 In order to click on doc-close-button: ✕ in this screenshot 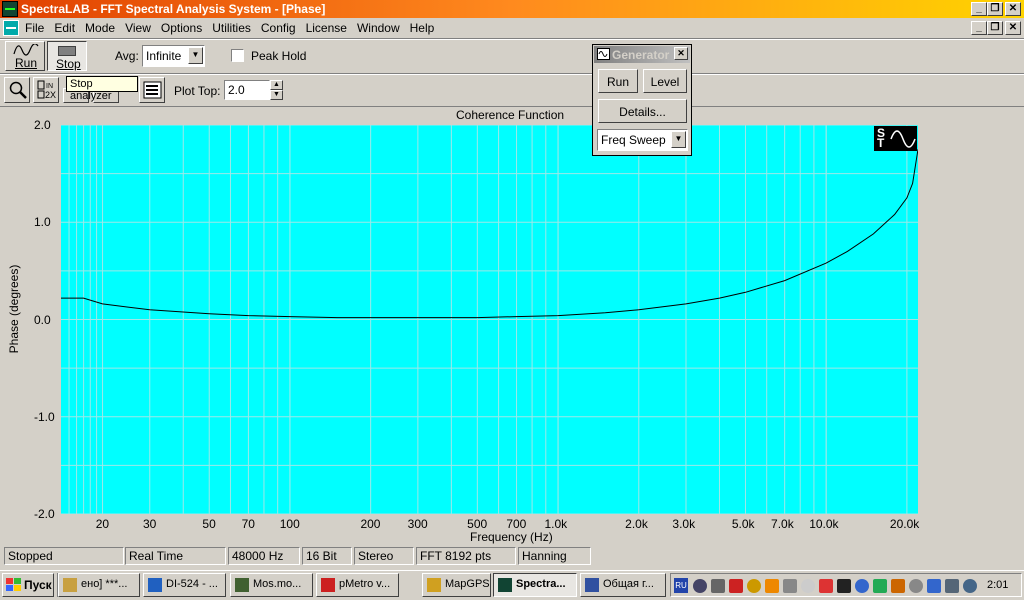, I will do `click(1013, 28)`.